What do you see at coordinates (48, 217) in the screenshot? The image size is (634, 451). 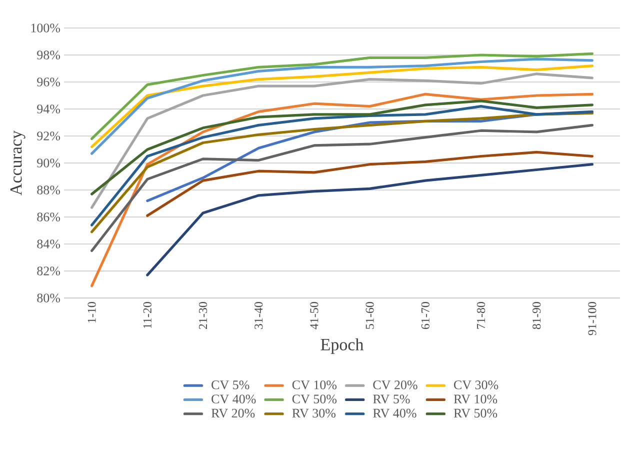 I see `y-tick-label: 86%` at bounding box center [48, 217].